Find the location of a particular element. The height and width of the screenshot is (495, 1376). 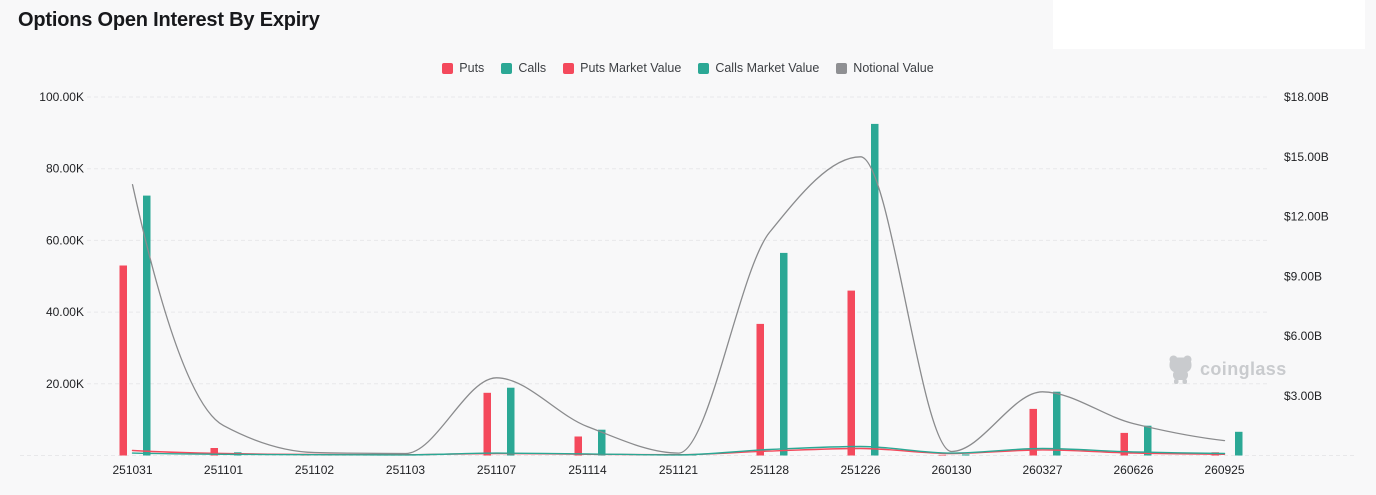

legend-item-calls: Calls is located at coordinates (523, 68).